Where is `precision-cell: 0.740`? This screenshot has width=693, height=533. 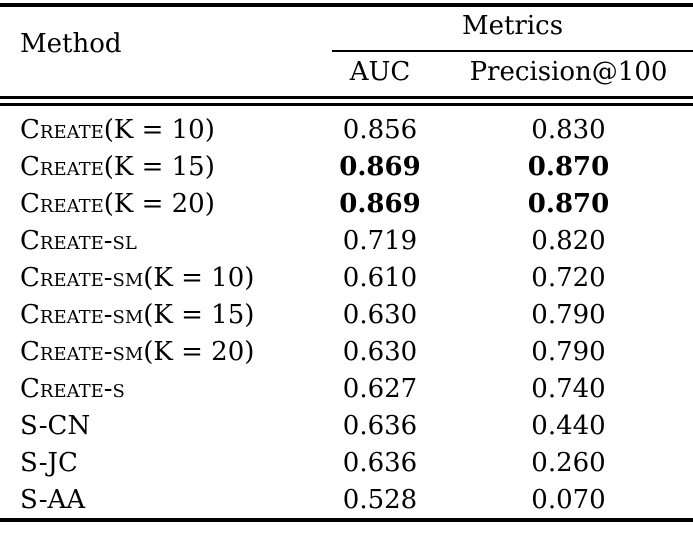 precision-cell: 0.740 is located at coordinates (568, 388).